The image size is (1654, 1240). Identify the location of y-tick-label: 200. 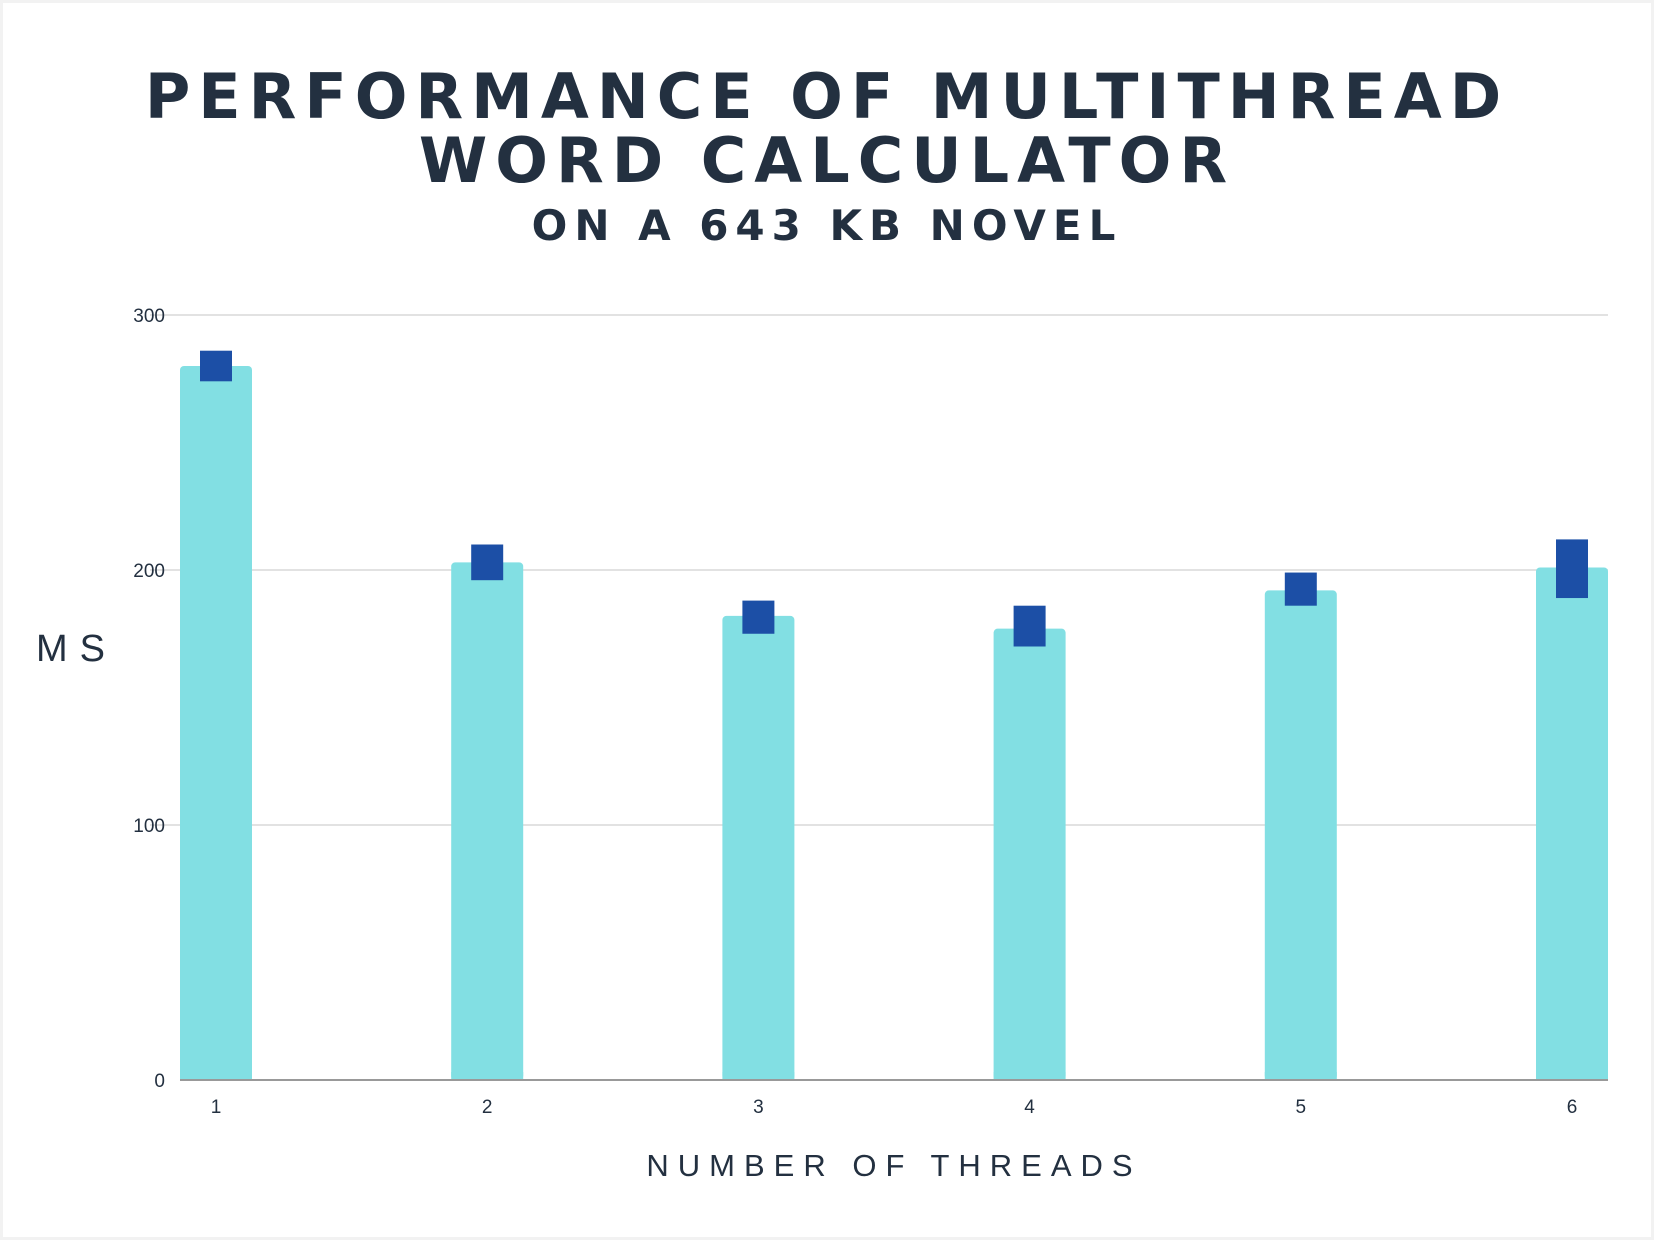
(149, 571).